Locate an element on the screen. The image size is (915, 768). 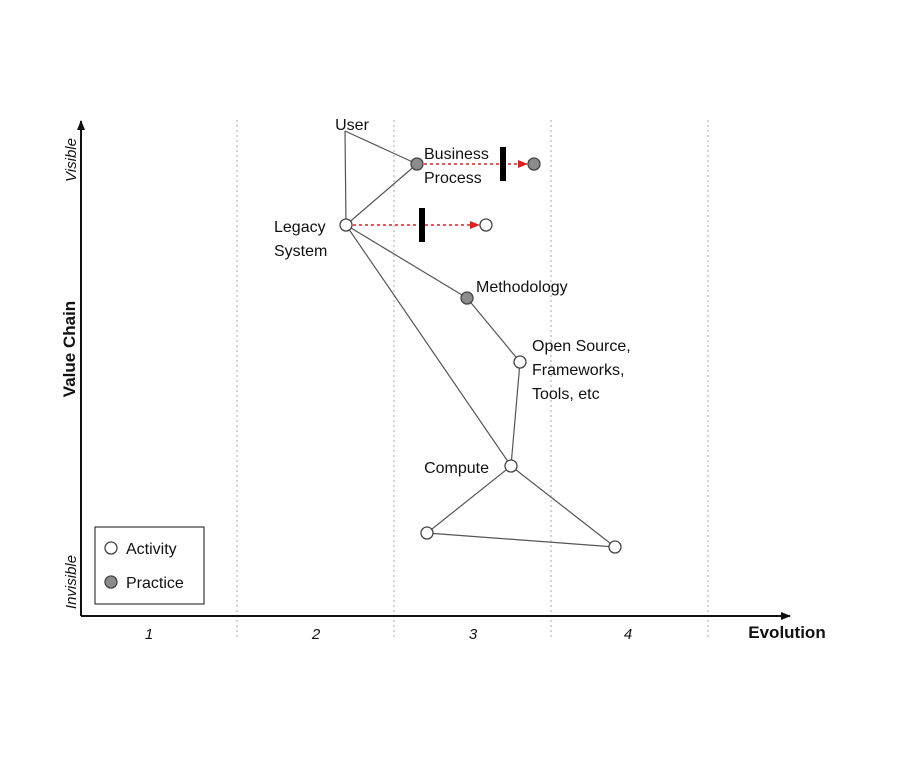
node-unnamed-right is located at coordinates (615, 547).